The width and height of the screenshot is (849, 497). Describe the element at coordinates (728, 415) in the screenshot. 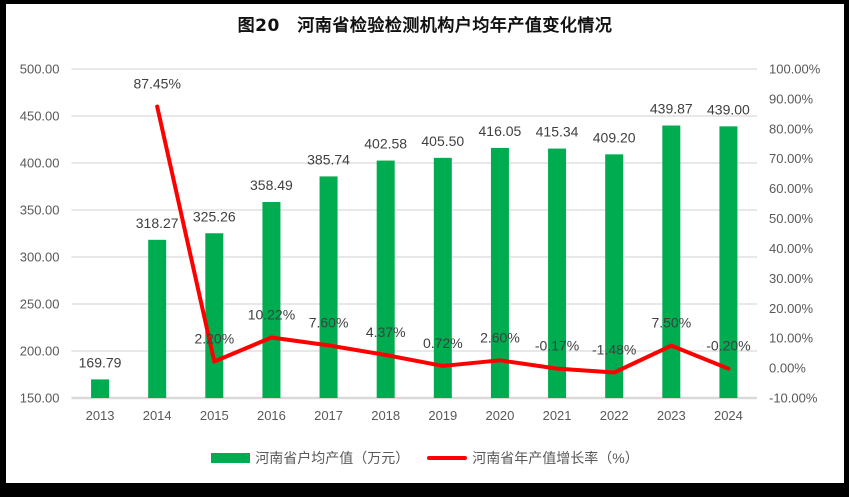

I see `x-axis-label: 2024` at that location.